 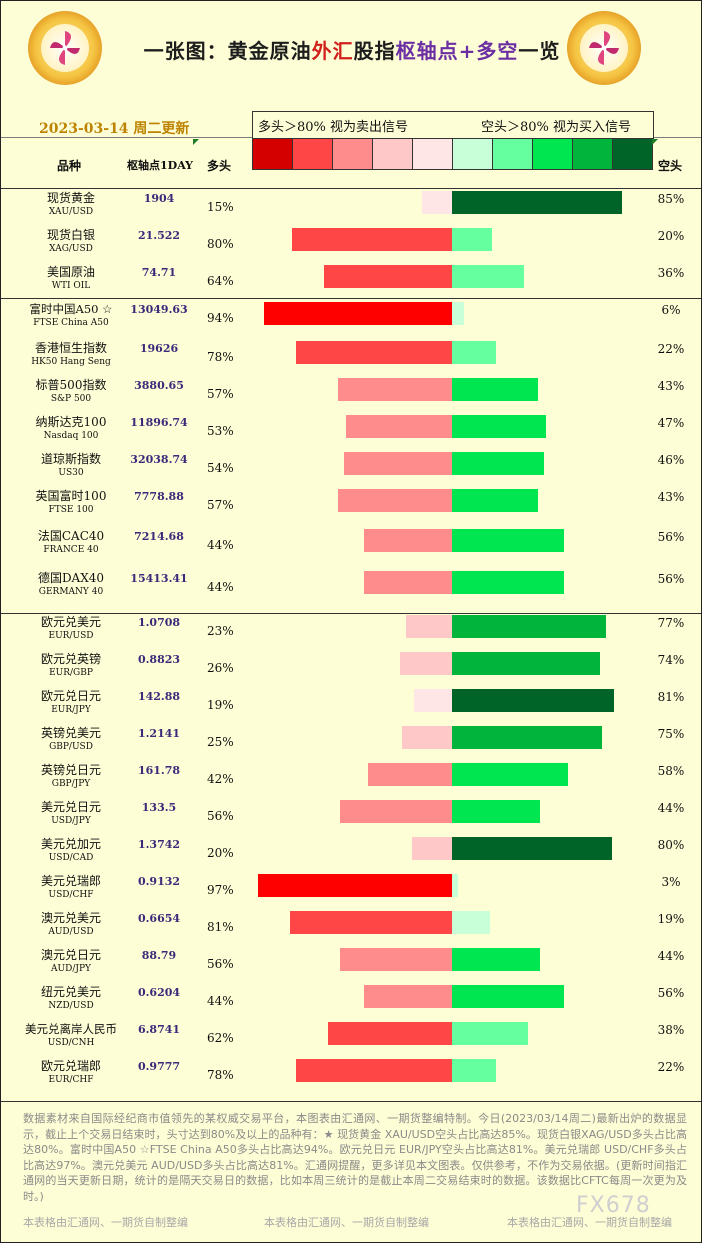 What do you see at coordinates (71, 309) in the screenshot?
I see `instrument-name: 富时中国A50 ☆` at bounding box center [71, 309].